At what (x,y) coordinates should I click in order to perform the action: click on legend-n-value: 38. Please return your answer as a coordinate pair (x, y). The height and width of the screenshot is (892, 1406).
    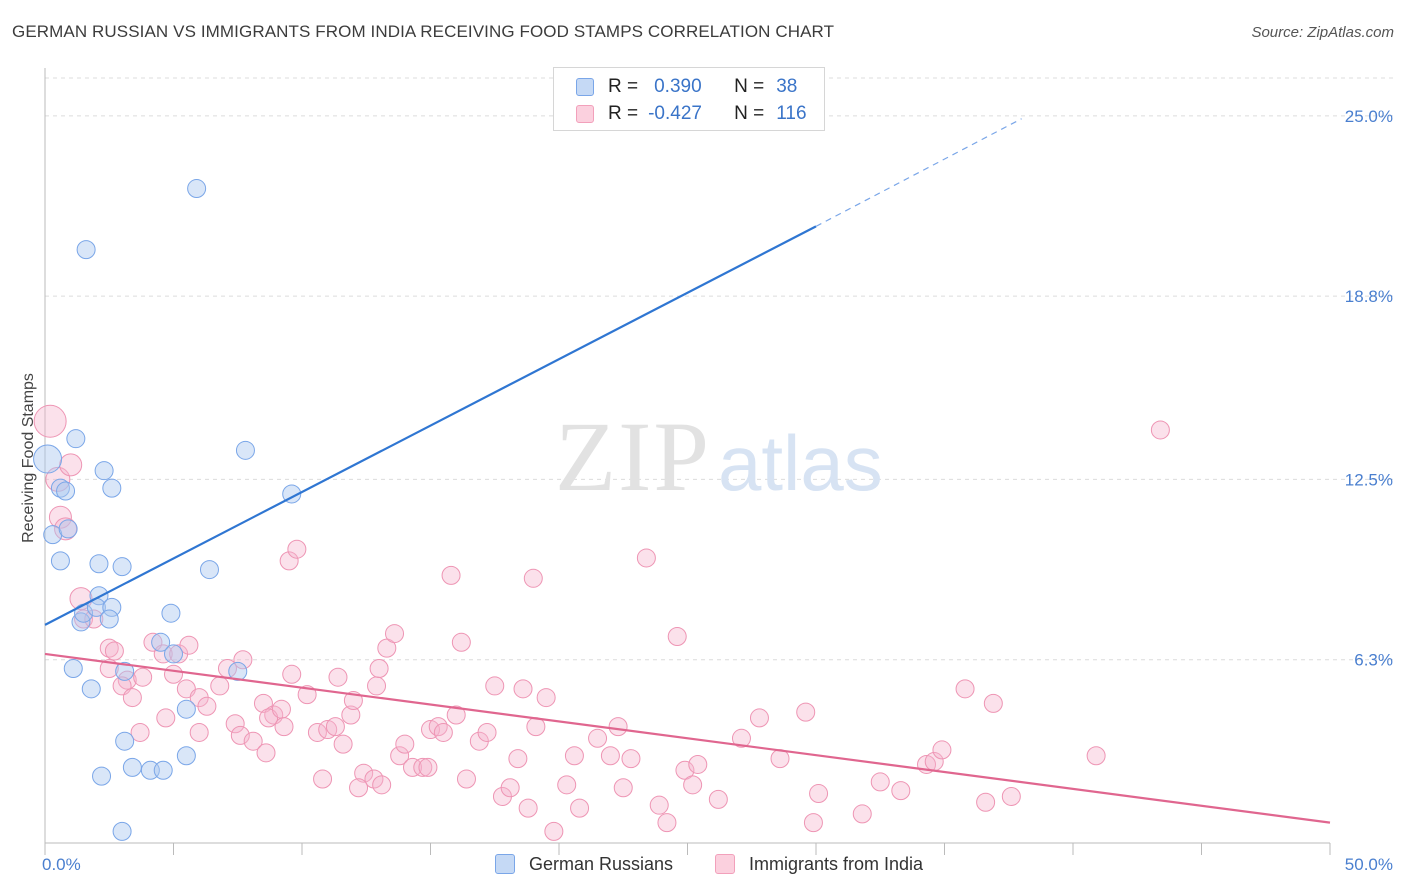
    Looking at the image, I should click on (787, 86).